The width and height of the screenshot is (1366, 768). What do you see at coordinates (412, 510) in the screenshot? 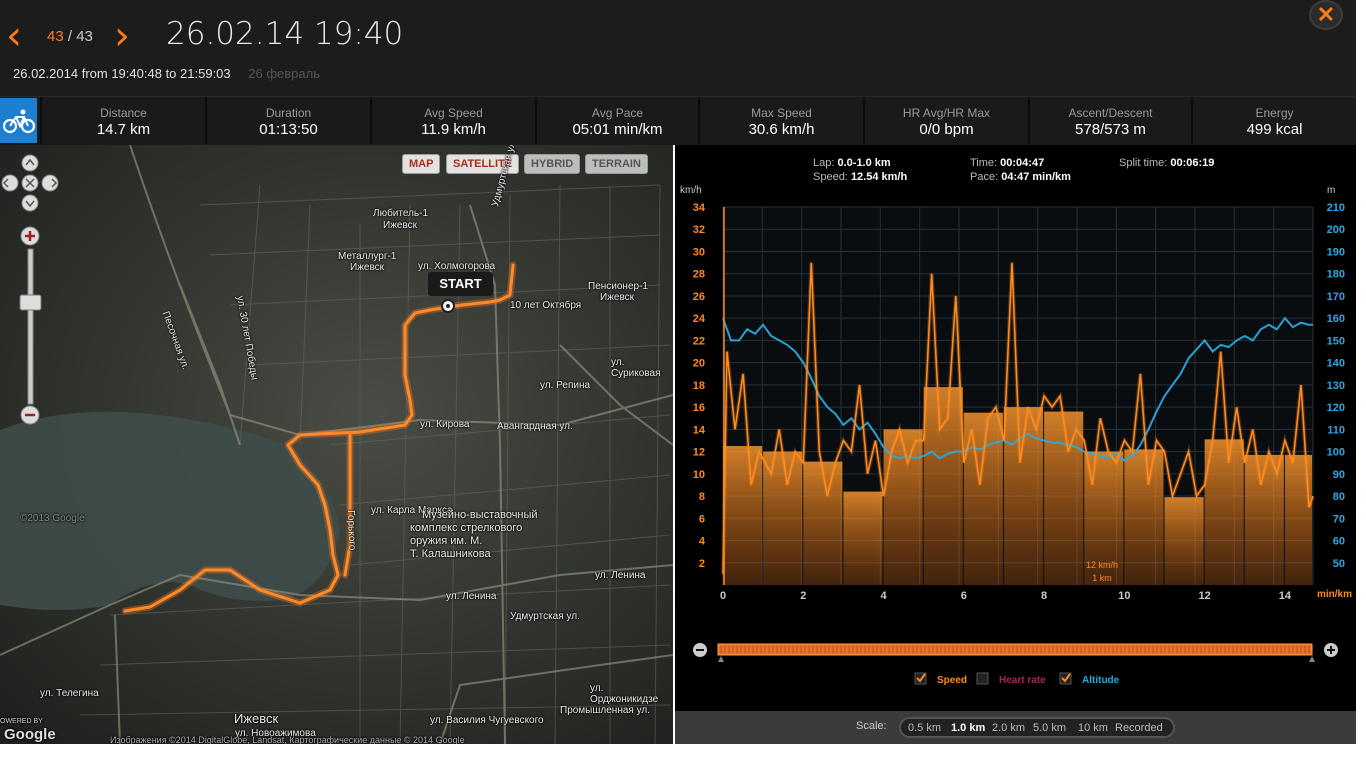
I see `map-label: ул. Карла Маркса` at bounding box center [412, 510].